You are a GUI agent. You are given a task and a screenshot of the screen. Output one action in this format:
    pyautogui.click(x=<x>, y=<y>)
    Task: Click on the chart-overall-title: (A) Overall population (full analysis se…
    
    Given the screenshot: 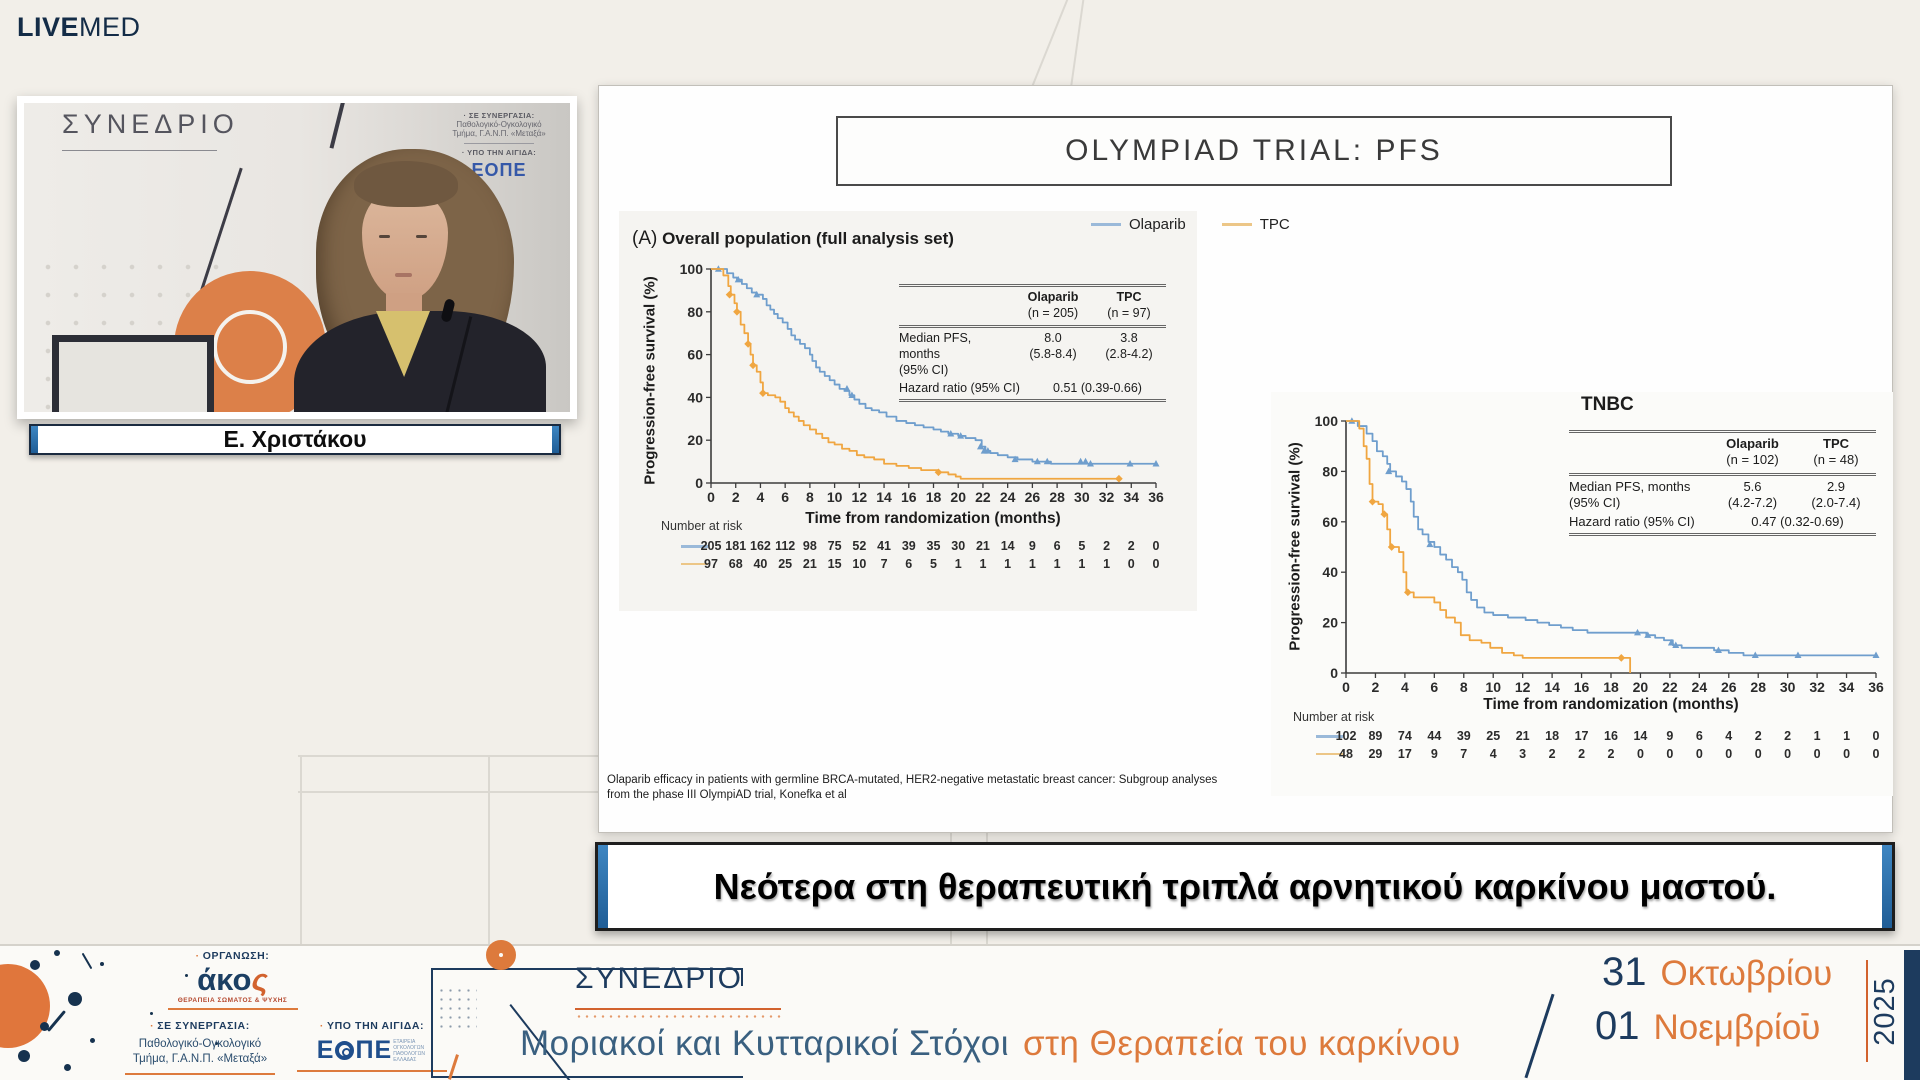 What is the action you would take?
    pyautogui.click(x=793, y=239)
    